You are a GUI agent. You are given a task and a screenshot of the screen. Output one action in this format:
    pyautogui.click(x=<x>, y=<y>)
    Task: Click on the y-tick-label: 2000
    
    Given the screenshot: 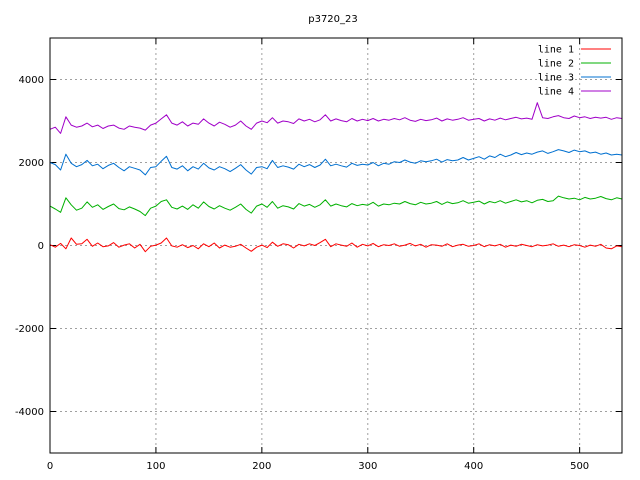 What is the action you would take?
    pyautogui.click(x=31, y=163)
    